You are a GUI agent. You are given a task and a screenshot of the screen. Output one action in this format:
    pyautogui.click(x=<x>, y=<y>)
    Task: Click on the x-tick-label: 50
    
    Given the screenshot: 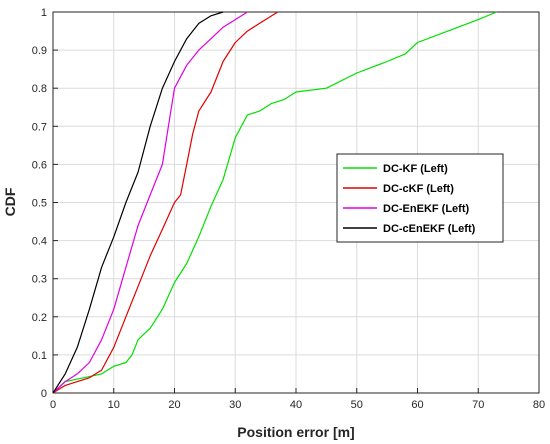 What is the action you would take?
    pyautogui.click(x=357, y=405)
    